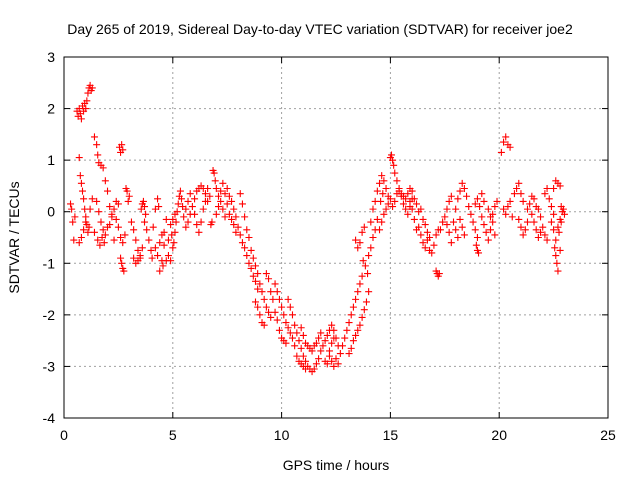 This screenshot has width=640, height=480. What do you see at coordinates (49, 418) in the screenshot?
I see `y-tick-label: -4` at bounding box center [49, 418].